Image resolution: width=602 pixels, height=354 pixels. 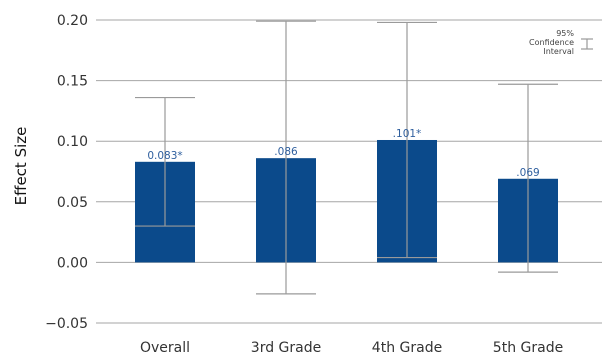 I want to click on legend-label-line: 95%, so click(x=565, y=33).